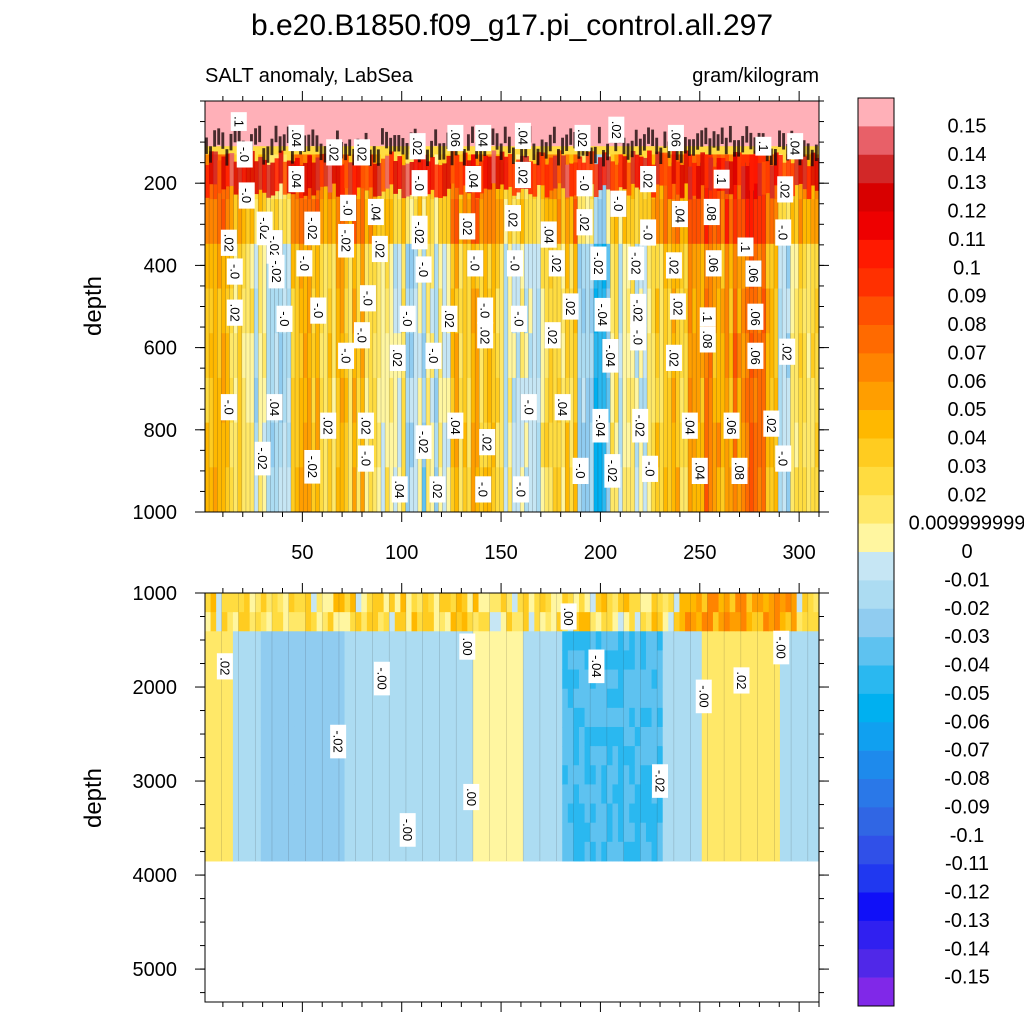 The image size is (1024, 1024). What do you see at coordinates (739, 471) in the screenshot?
I see `contour-label-text: .08` at bounding box center [739, 471].